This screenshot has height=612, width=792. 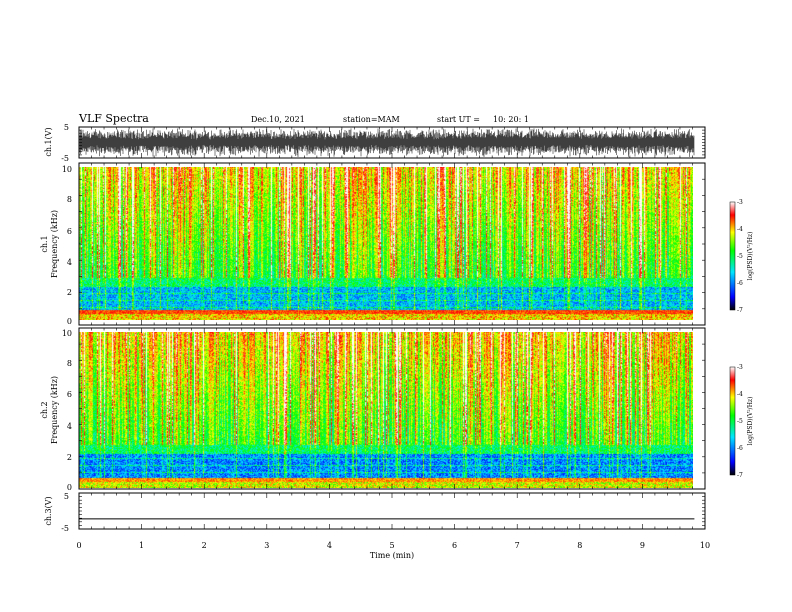 What do you see at coordinates (642, 545) in the screenshot?
I see `x-tick-label-9: 9` at bounding box center [642, 545].